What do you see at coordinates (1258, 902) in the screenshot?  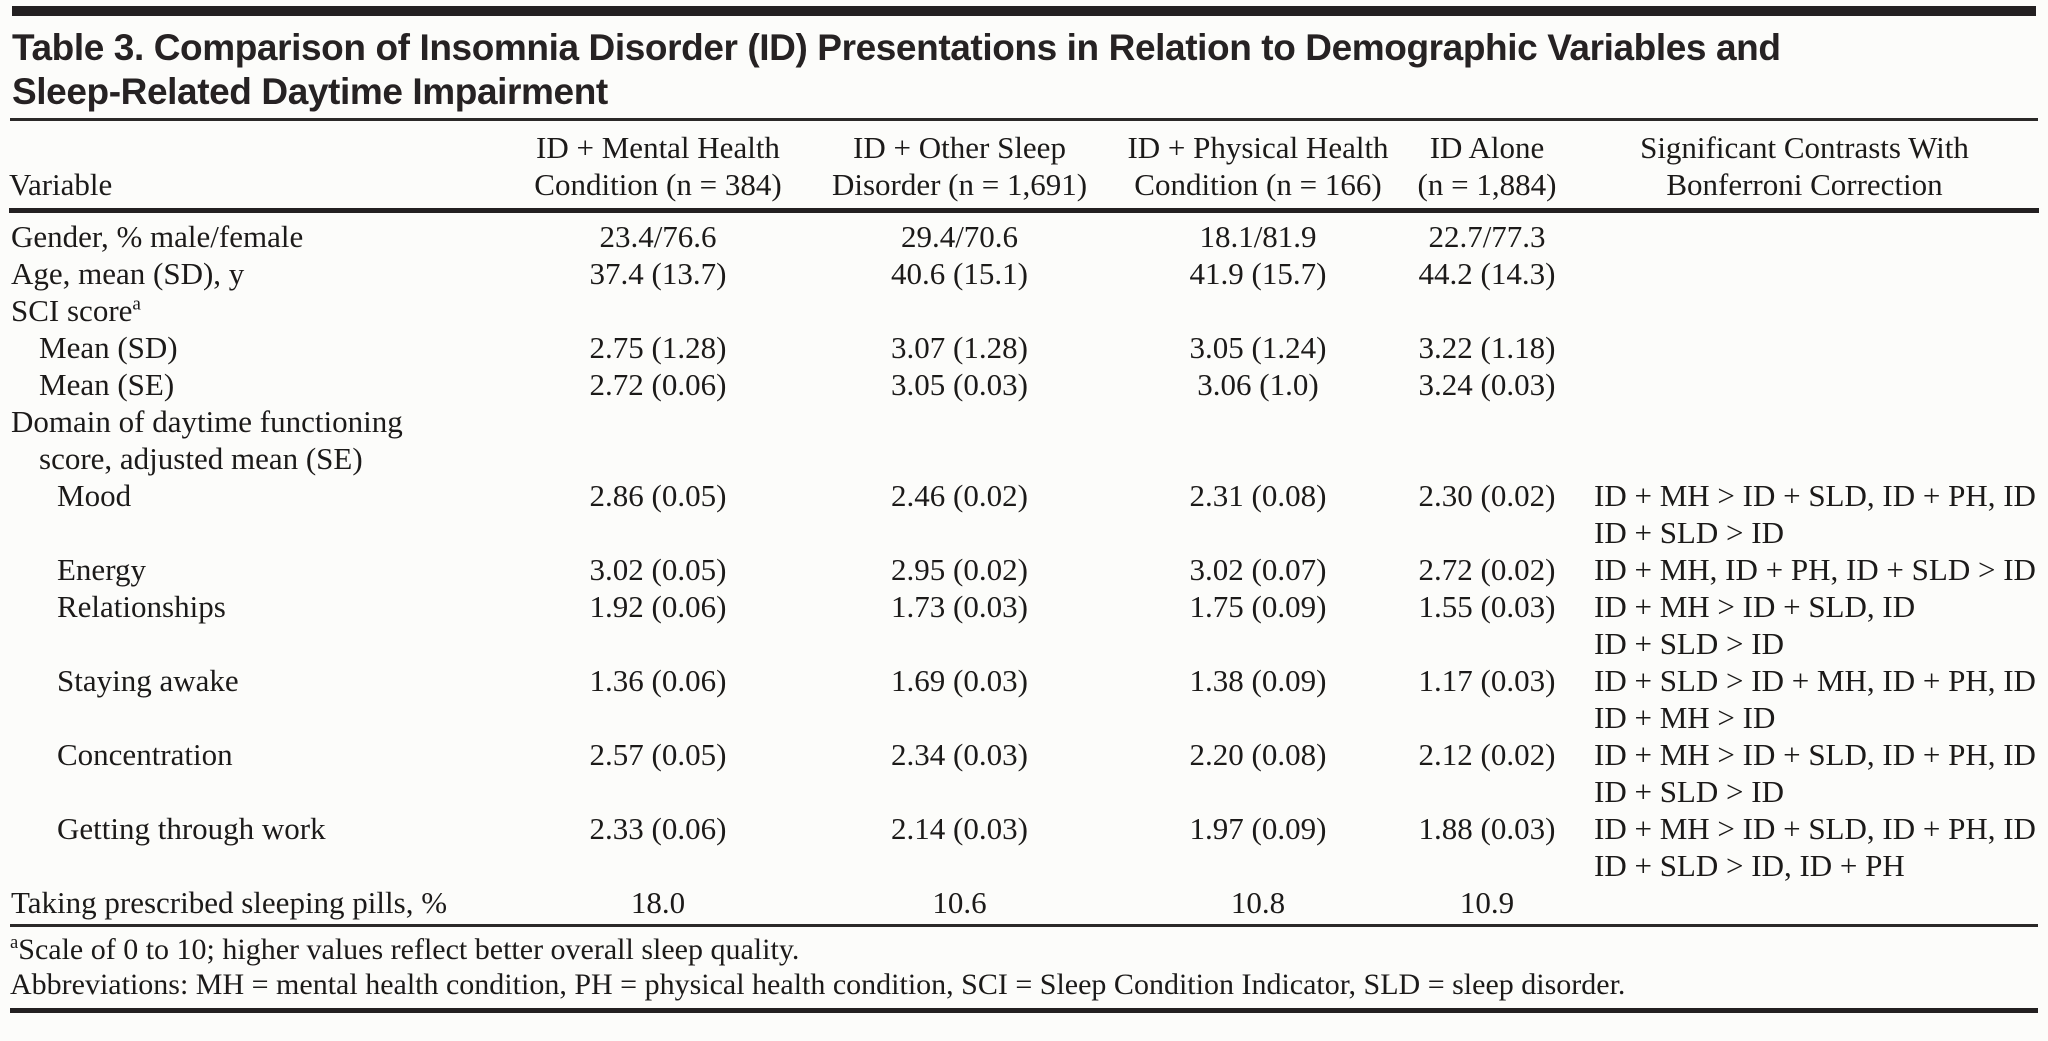 I see `value-cell: 10.8` at bounding box center [1258, 902].